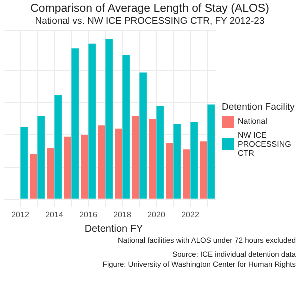 This screenshot has width=300, height=300. What do you see at coordinates (114, 229) in the screenshot?
I see `x-axis-title: Detention FY` at bounding box center [114, 229].